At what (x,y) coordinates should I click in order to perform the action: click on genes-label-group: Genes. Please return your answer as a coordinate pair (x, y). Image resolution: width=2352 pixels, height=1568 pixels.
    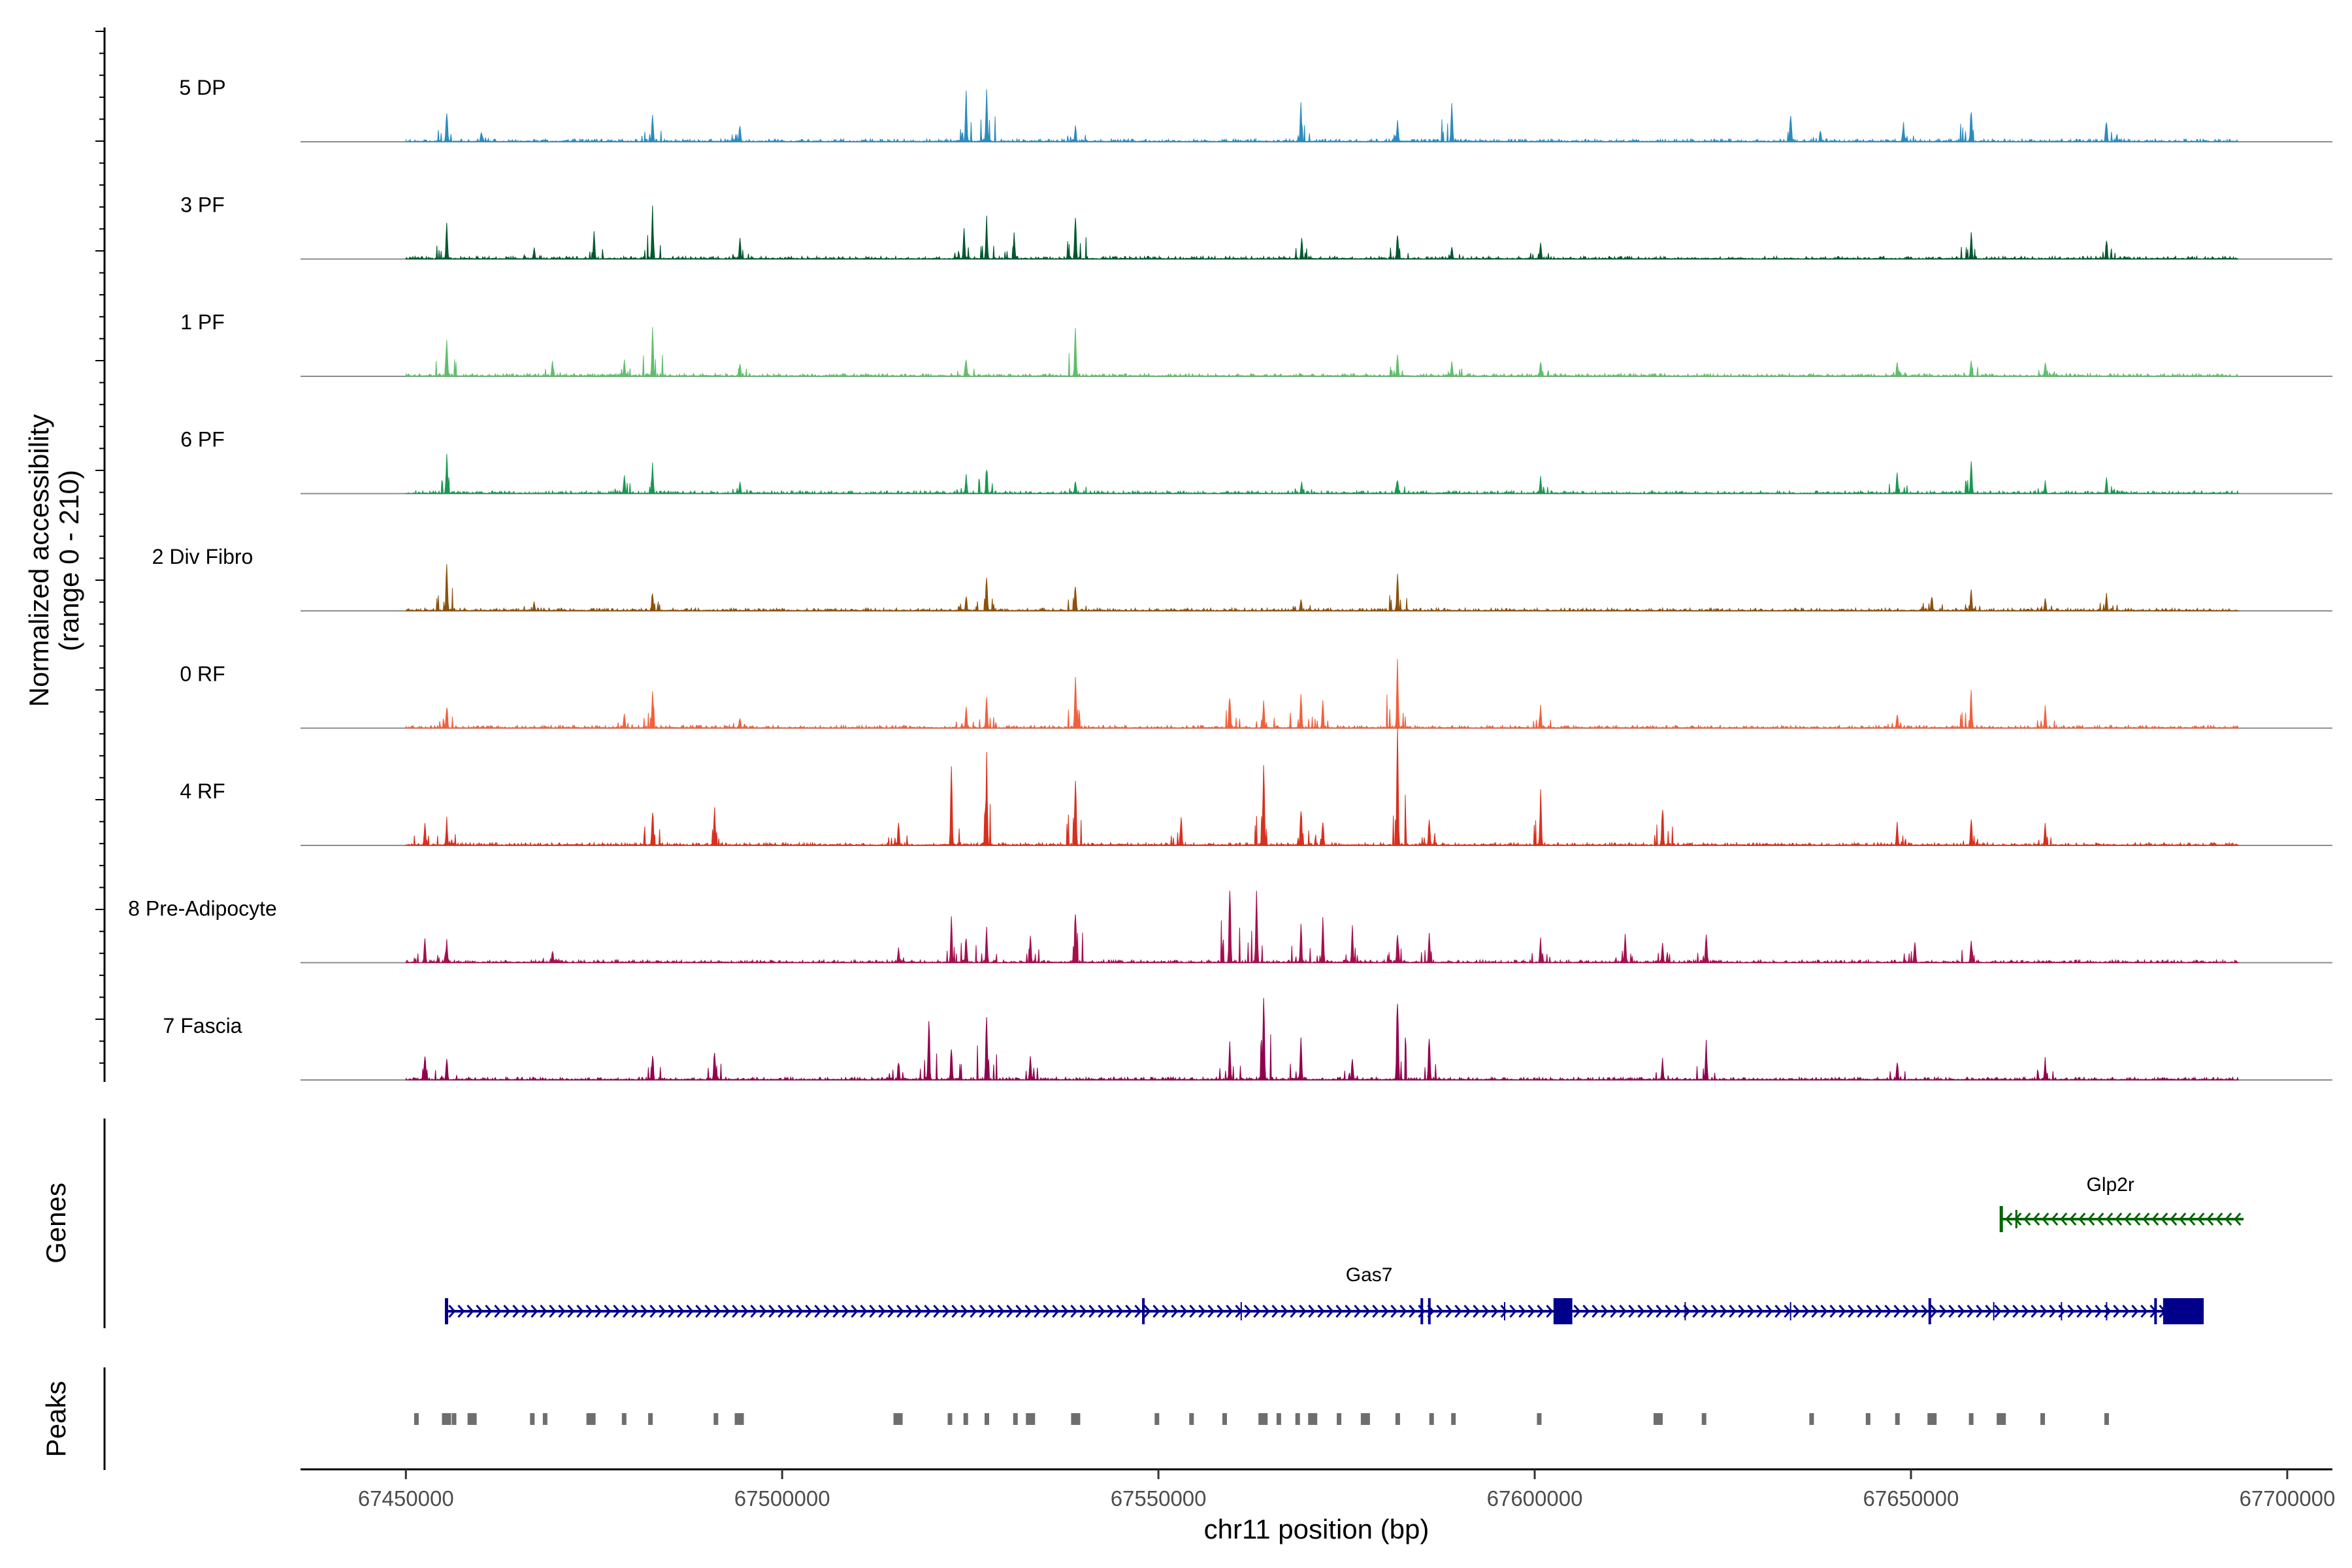
    Looking at the image, I should click on (56, 1223).